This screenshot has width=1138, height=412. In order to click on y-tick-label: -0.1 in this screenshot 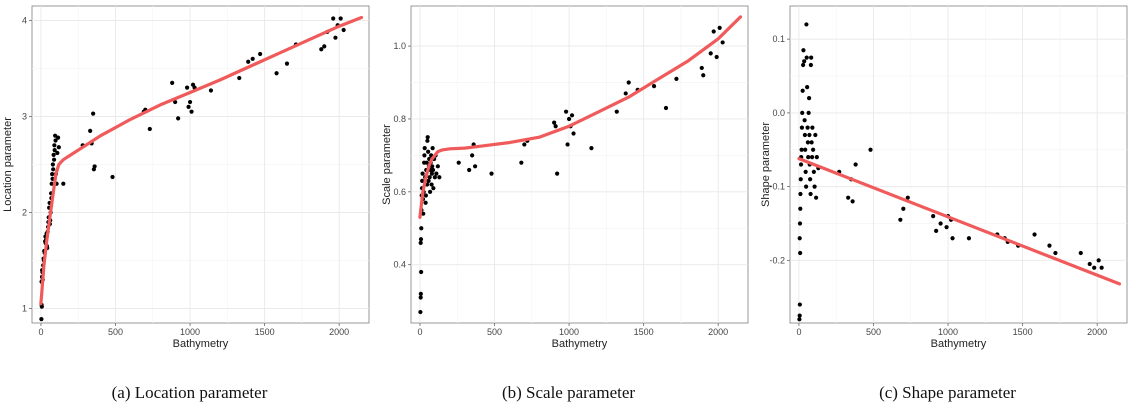, I will do `click(777, 187)`.